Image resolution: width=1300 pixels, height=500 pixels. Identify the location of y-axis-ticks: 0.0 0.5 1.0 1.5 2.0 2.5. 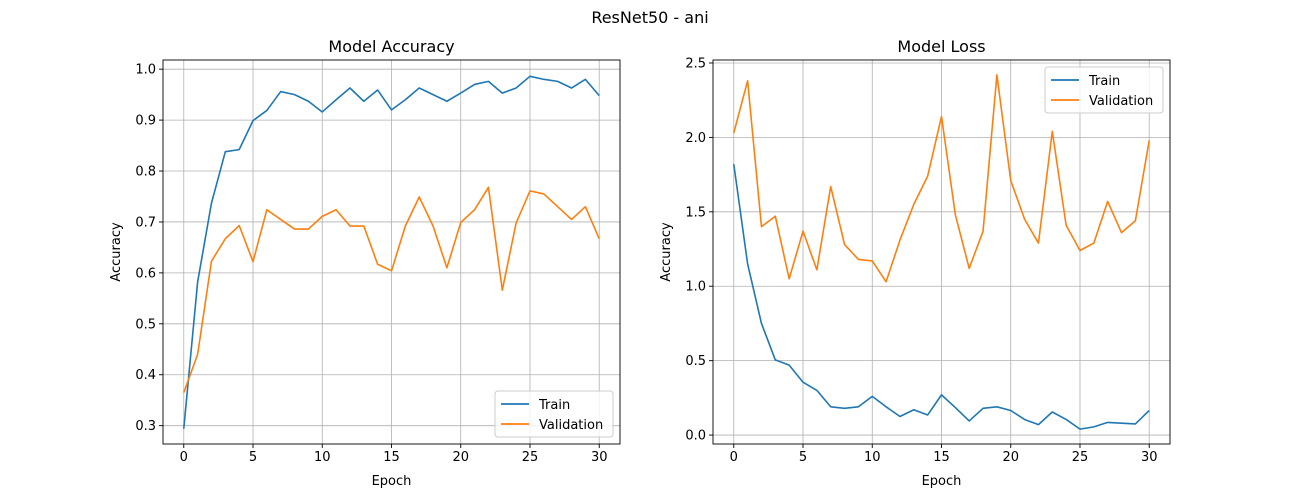
(699, 250).